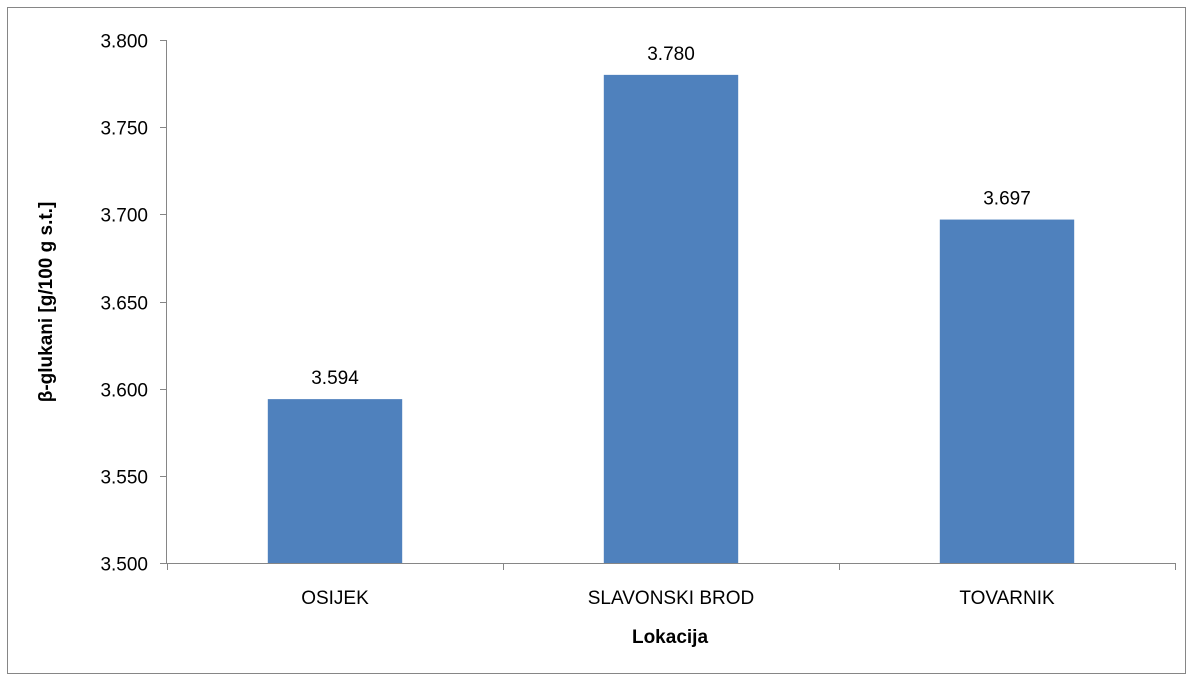  Describe the element at coordinates (124, 216) in the screenshot. I see `y-tick-label: 3.700` at that location.